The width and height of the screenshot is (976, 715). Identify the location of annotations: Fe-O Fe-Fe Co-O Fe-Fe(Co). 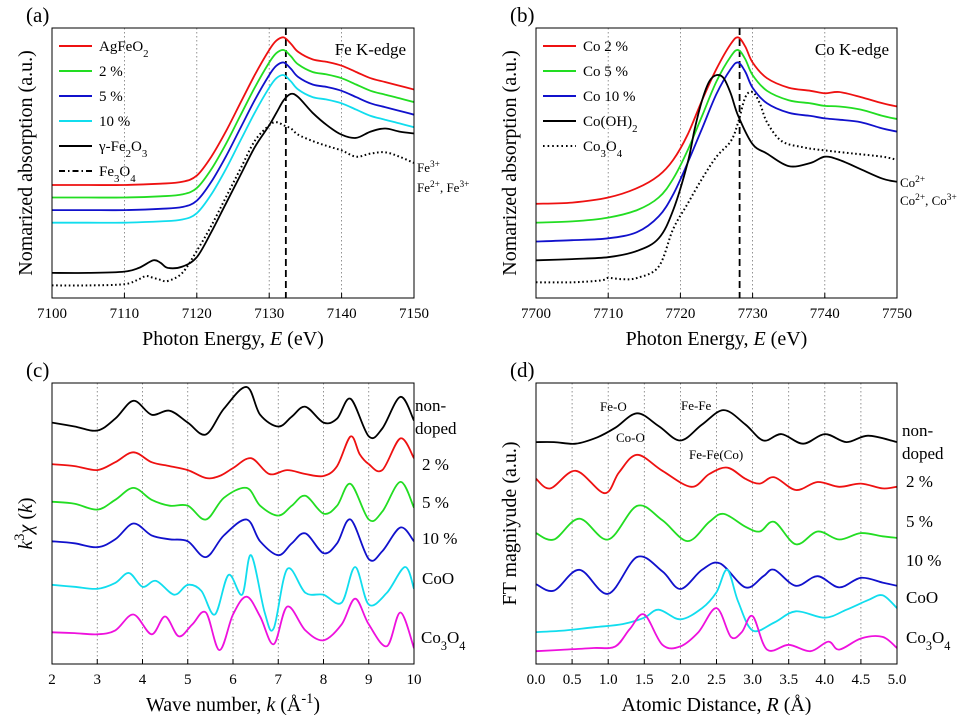
(671, 430).